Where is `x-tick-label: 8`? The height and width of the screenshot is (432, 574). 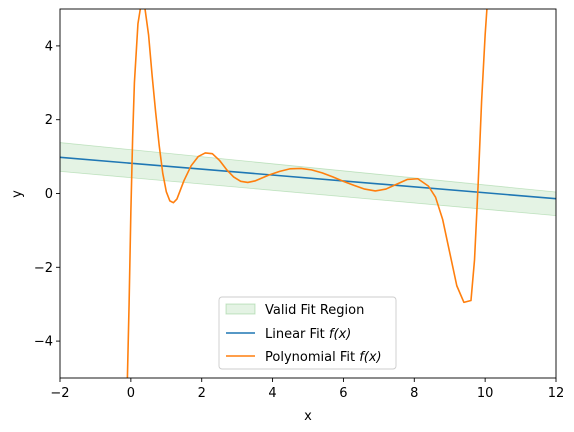 x-tick-label: 8 is located at coordinates (414, 393).